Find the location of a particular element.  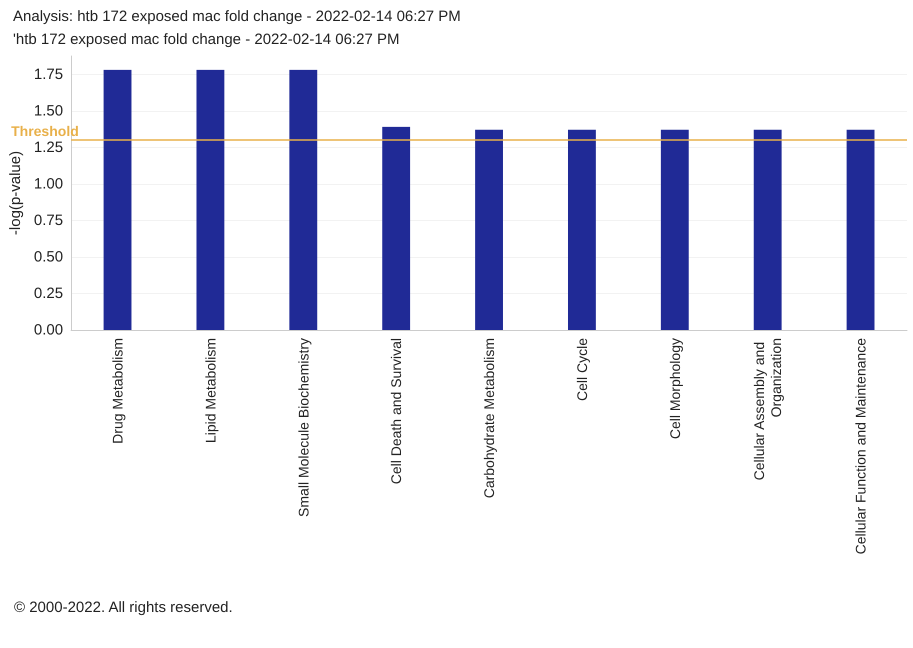

x-tick-label: Cell Death and Survival is located at coordinates (396, 411).